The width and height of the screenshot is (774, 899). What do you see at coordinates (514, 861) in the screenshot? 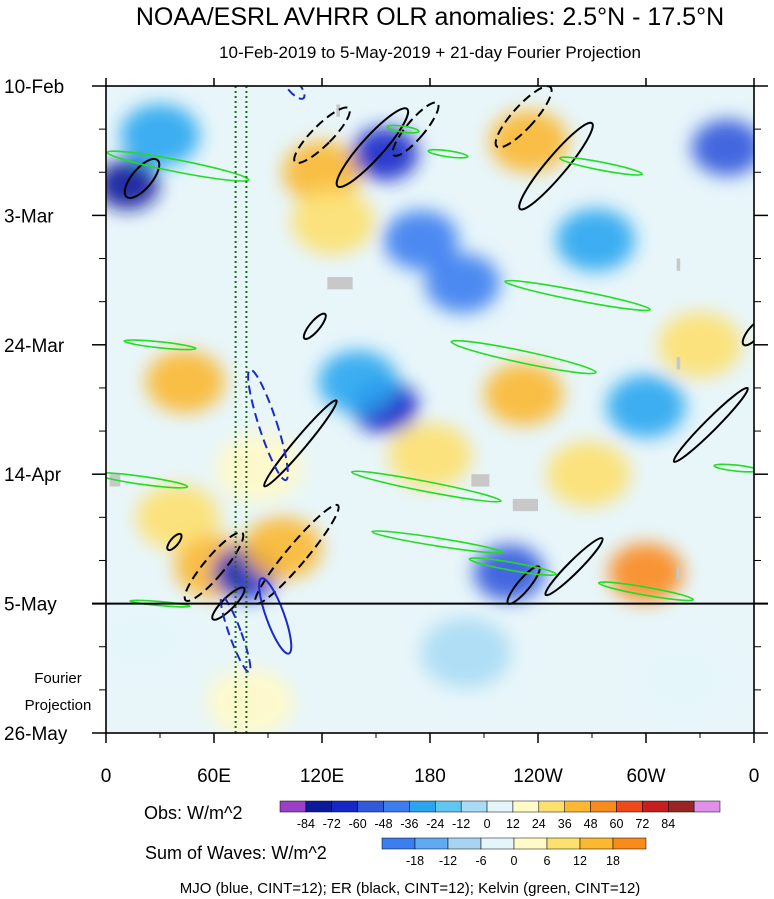
I see `waves-colorbar-tick-label: 0` at bounding box center [514, 861].